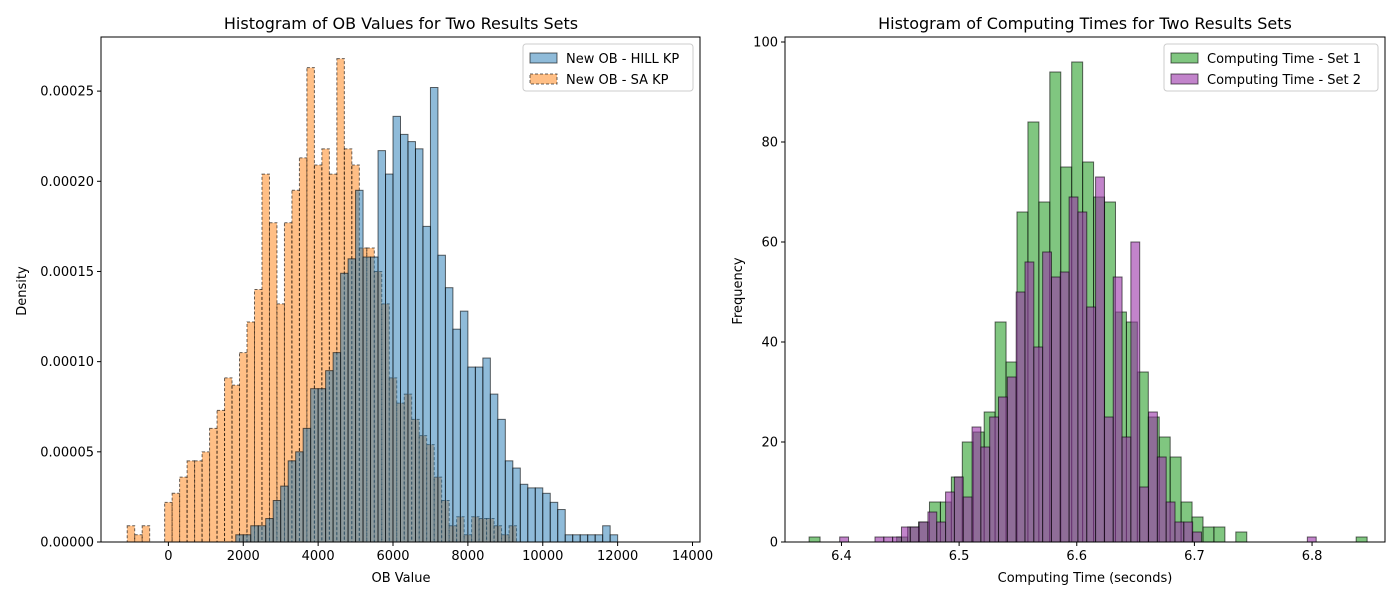  What do you see at coordinates (168, 556) in the screenshot?
I see `ob-x-tick-label: 0` at bounding box center [168, 556].